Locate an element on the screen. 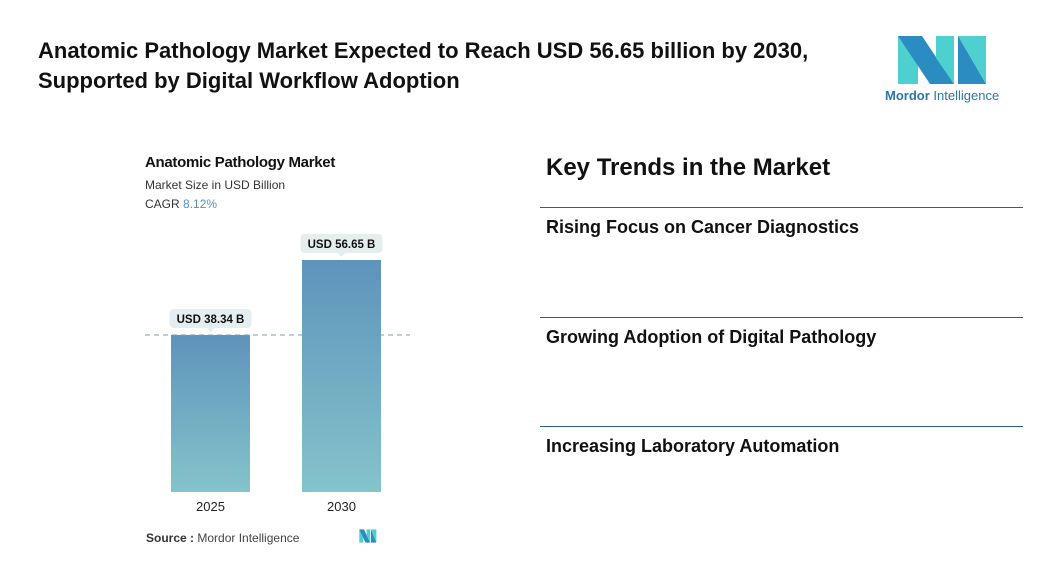  bar-2025 is located at coordinates (210, 413).